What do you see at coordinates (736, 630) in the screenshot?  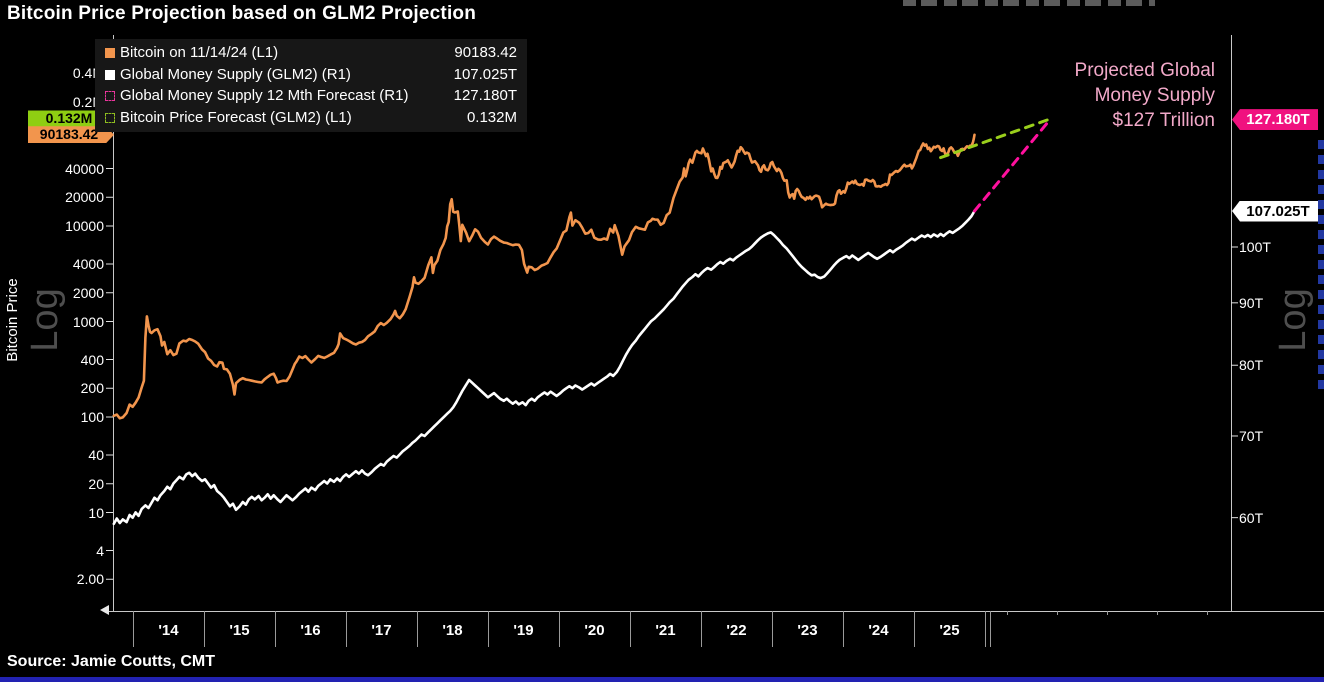 I see `x-axis-label: '22` at bounding box center [736, 630].